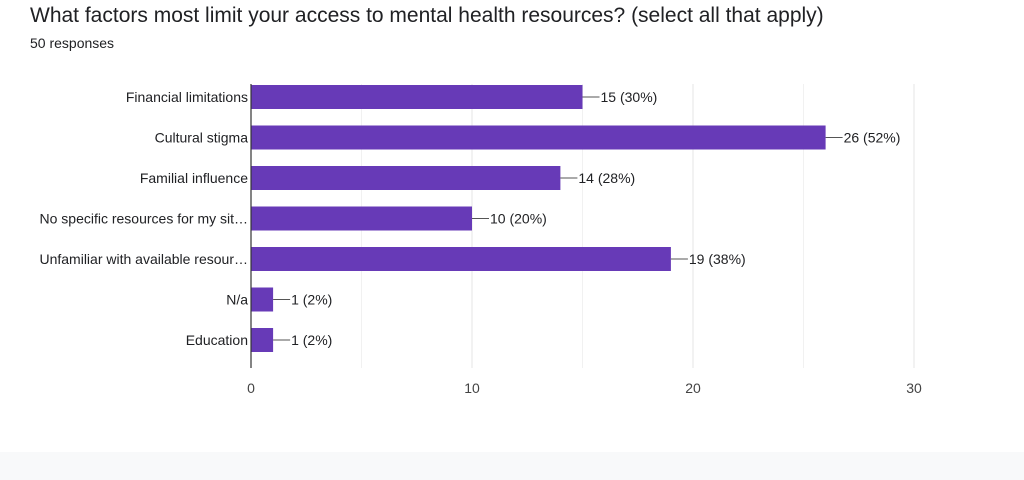 This screenshot has width=1024, height=480. Describe the element at coordinates (693, 388) in the screenshot. I see `x-tick-label: 20` at that location.